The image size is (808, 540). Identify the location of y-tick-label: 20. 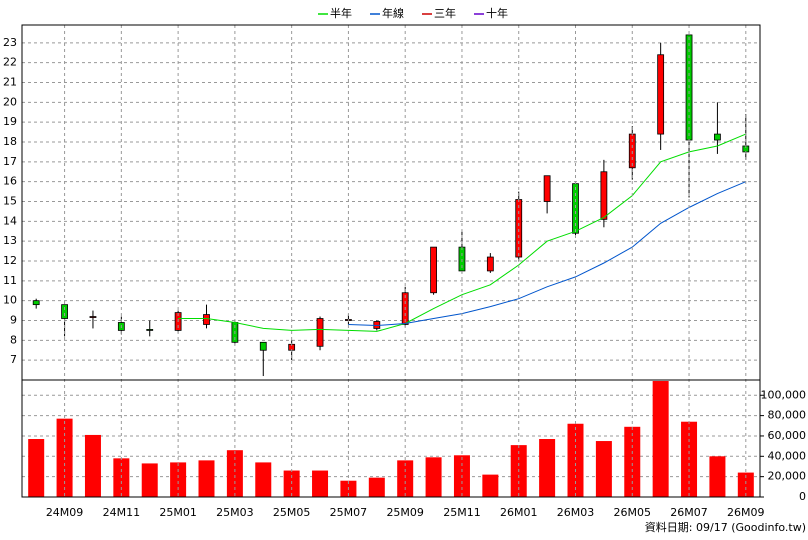
(10, 101).